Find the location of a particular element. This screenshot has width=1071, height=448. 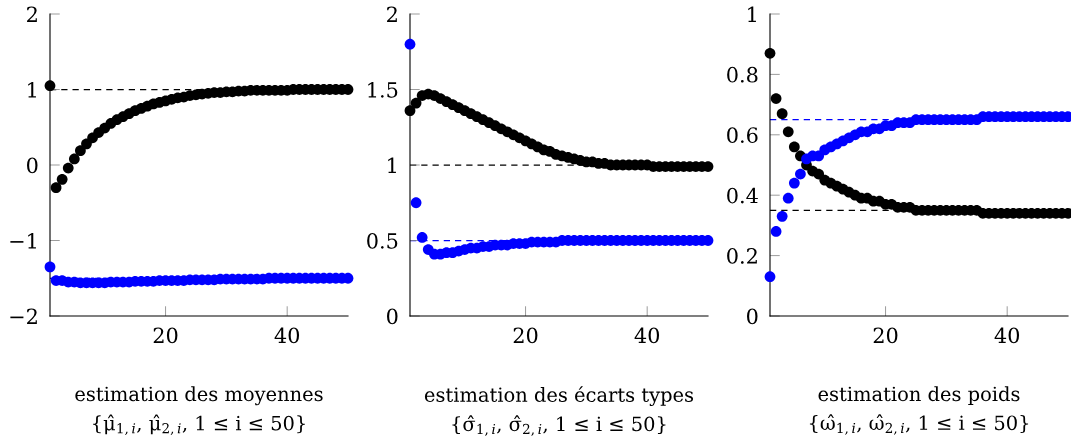

y-tick-label: 1.5 is located at coordinates (383, 89).